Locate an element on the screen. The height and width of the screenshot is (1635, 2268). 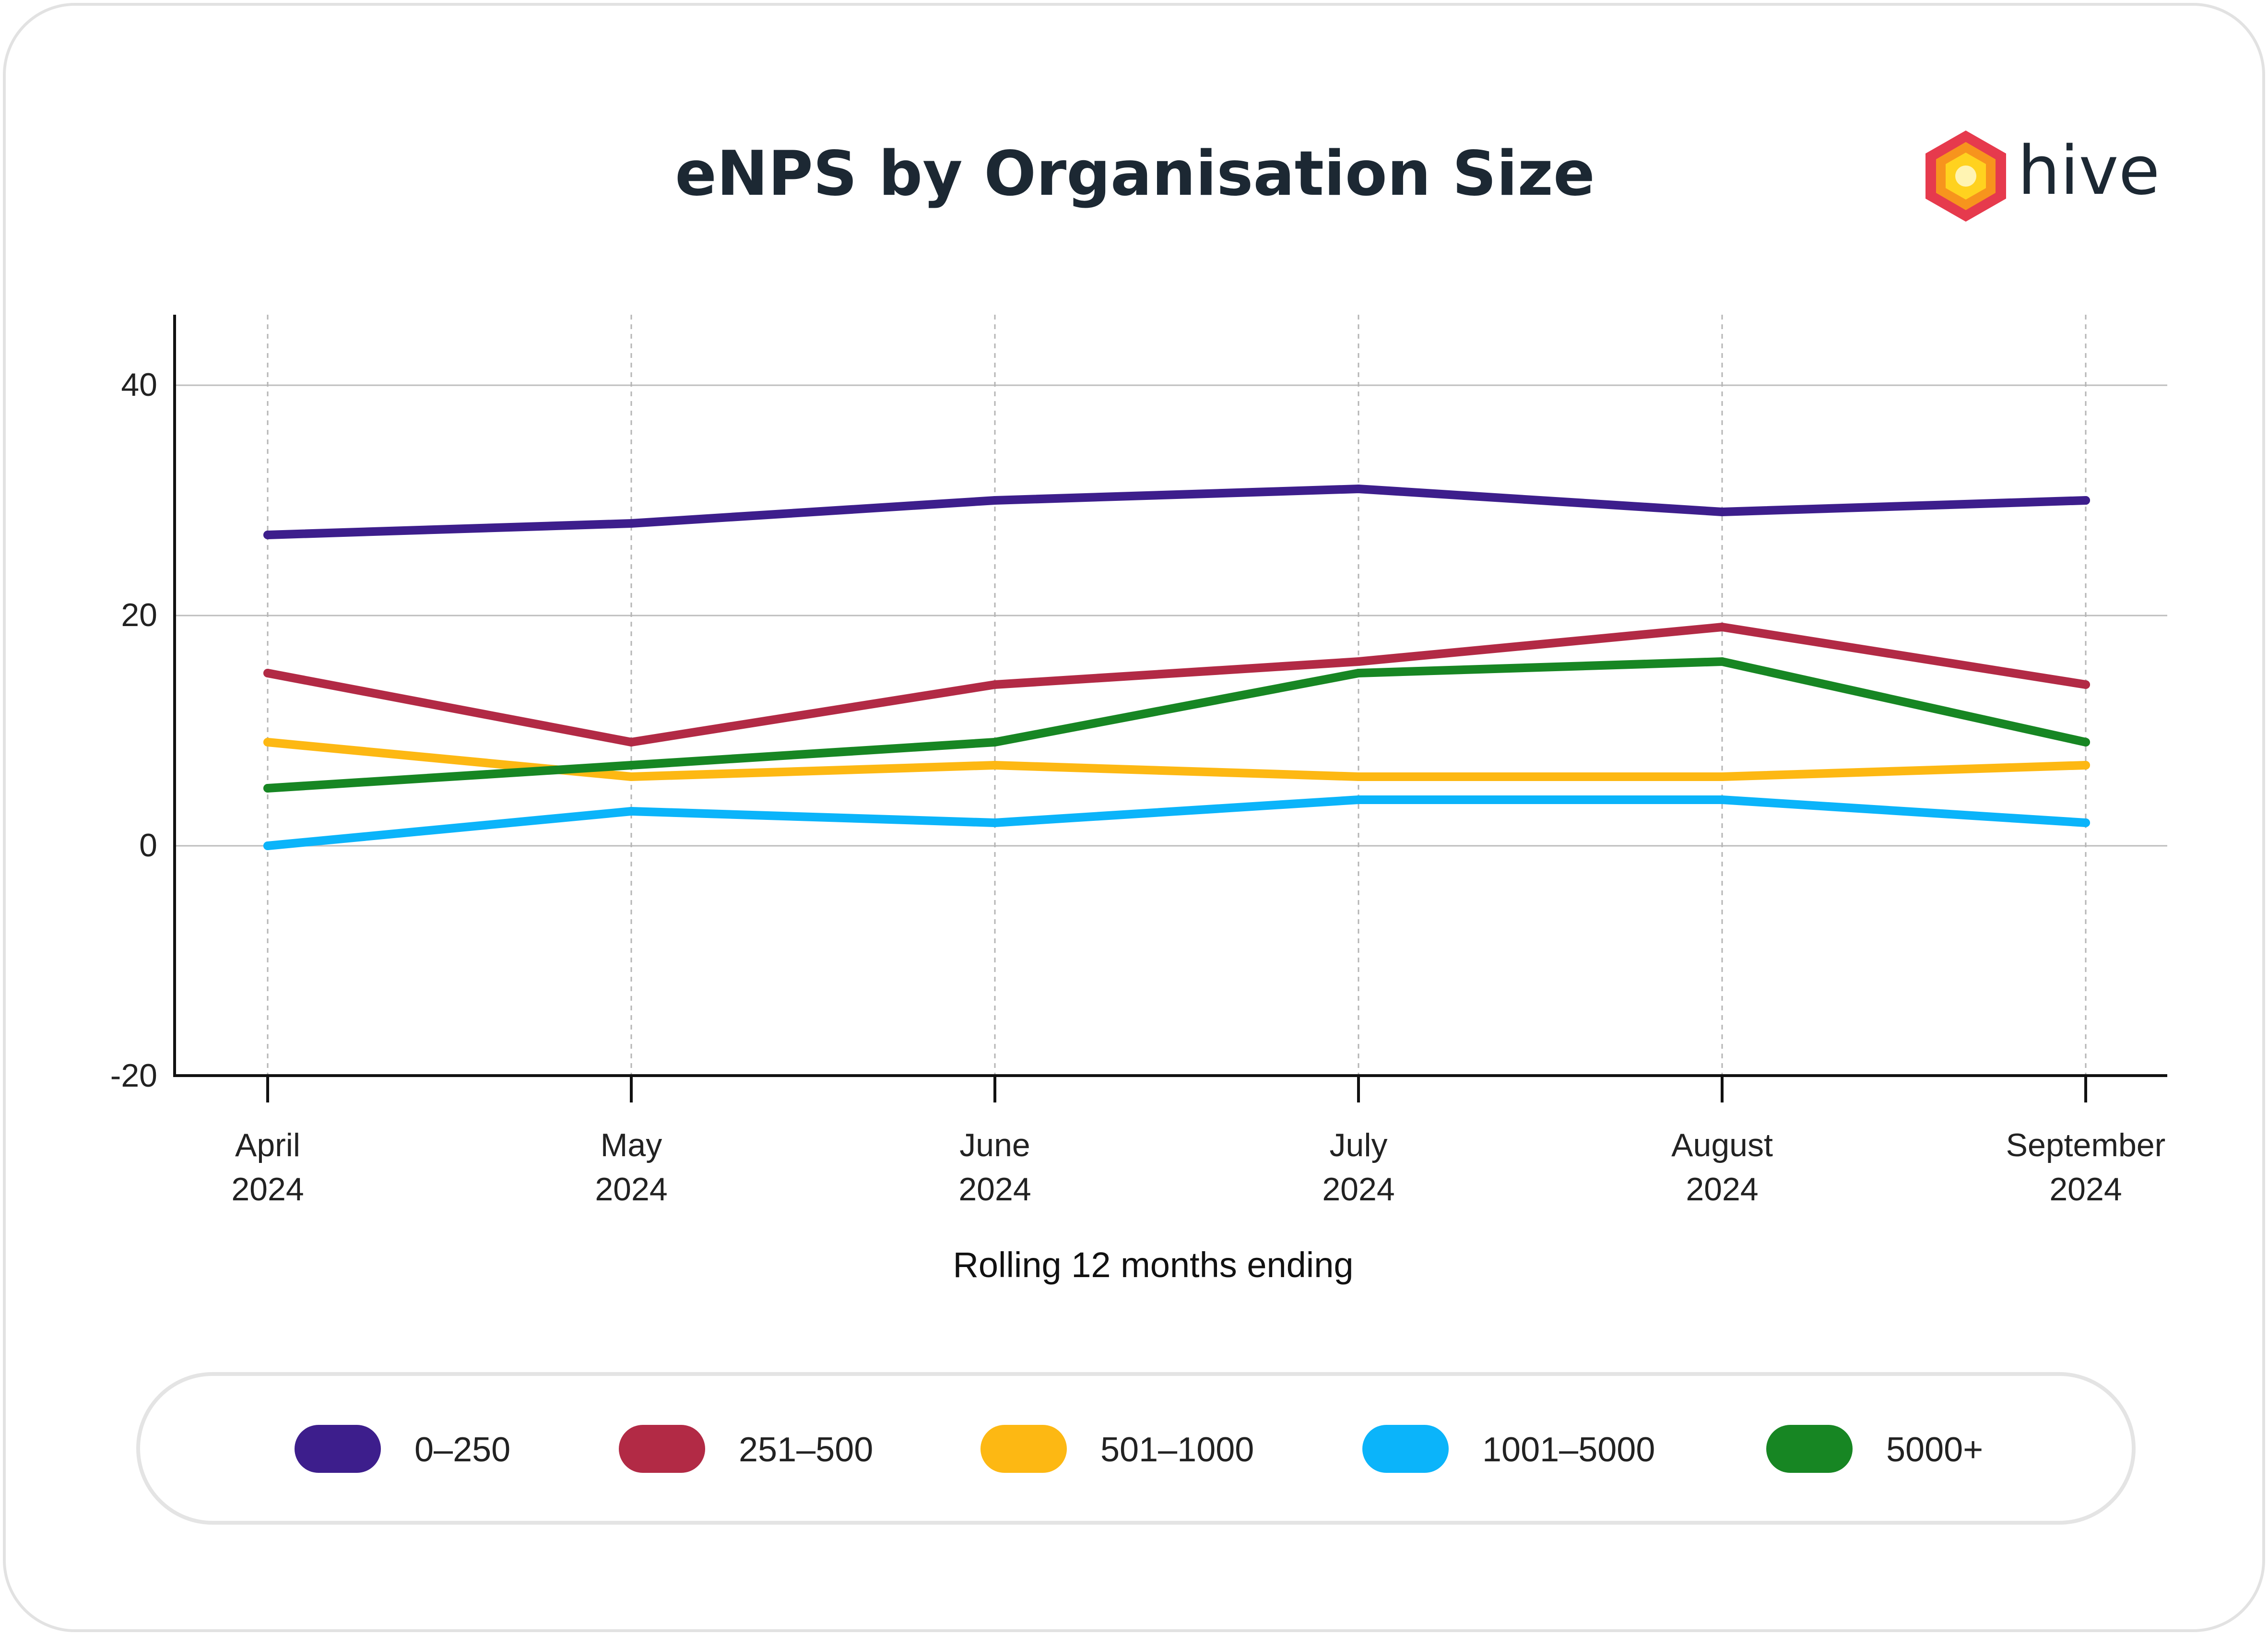
legend-item: 501–1000 is located at coordinates (1117, 1449).